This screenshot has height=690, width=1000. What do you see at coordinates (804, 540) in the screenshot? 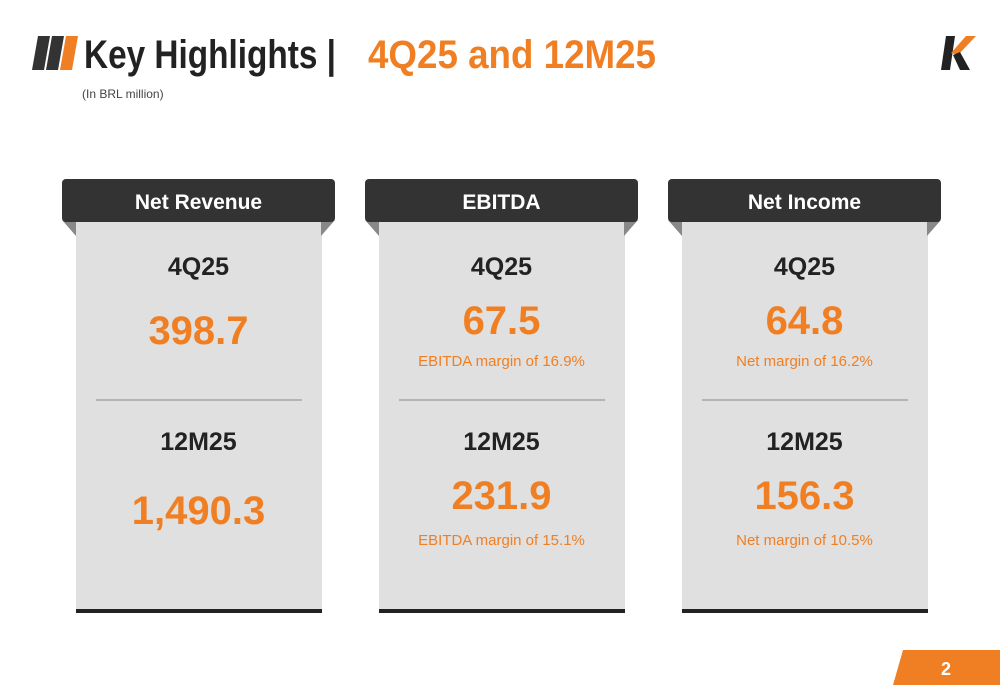
I see `period-note: Net margin of 10.5%` at bounding box center [804, 540].